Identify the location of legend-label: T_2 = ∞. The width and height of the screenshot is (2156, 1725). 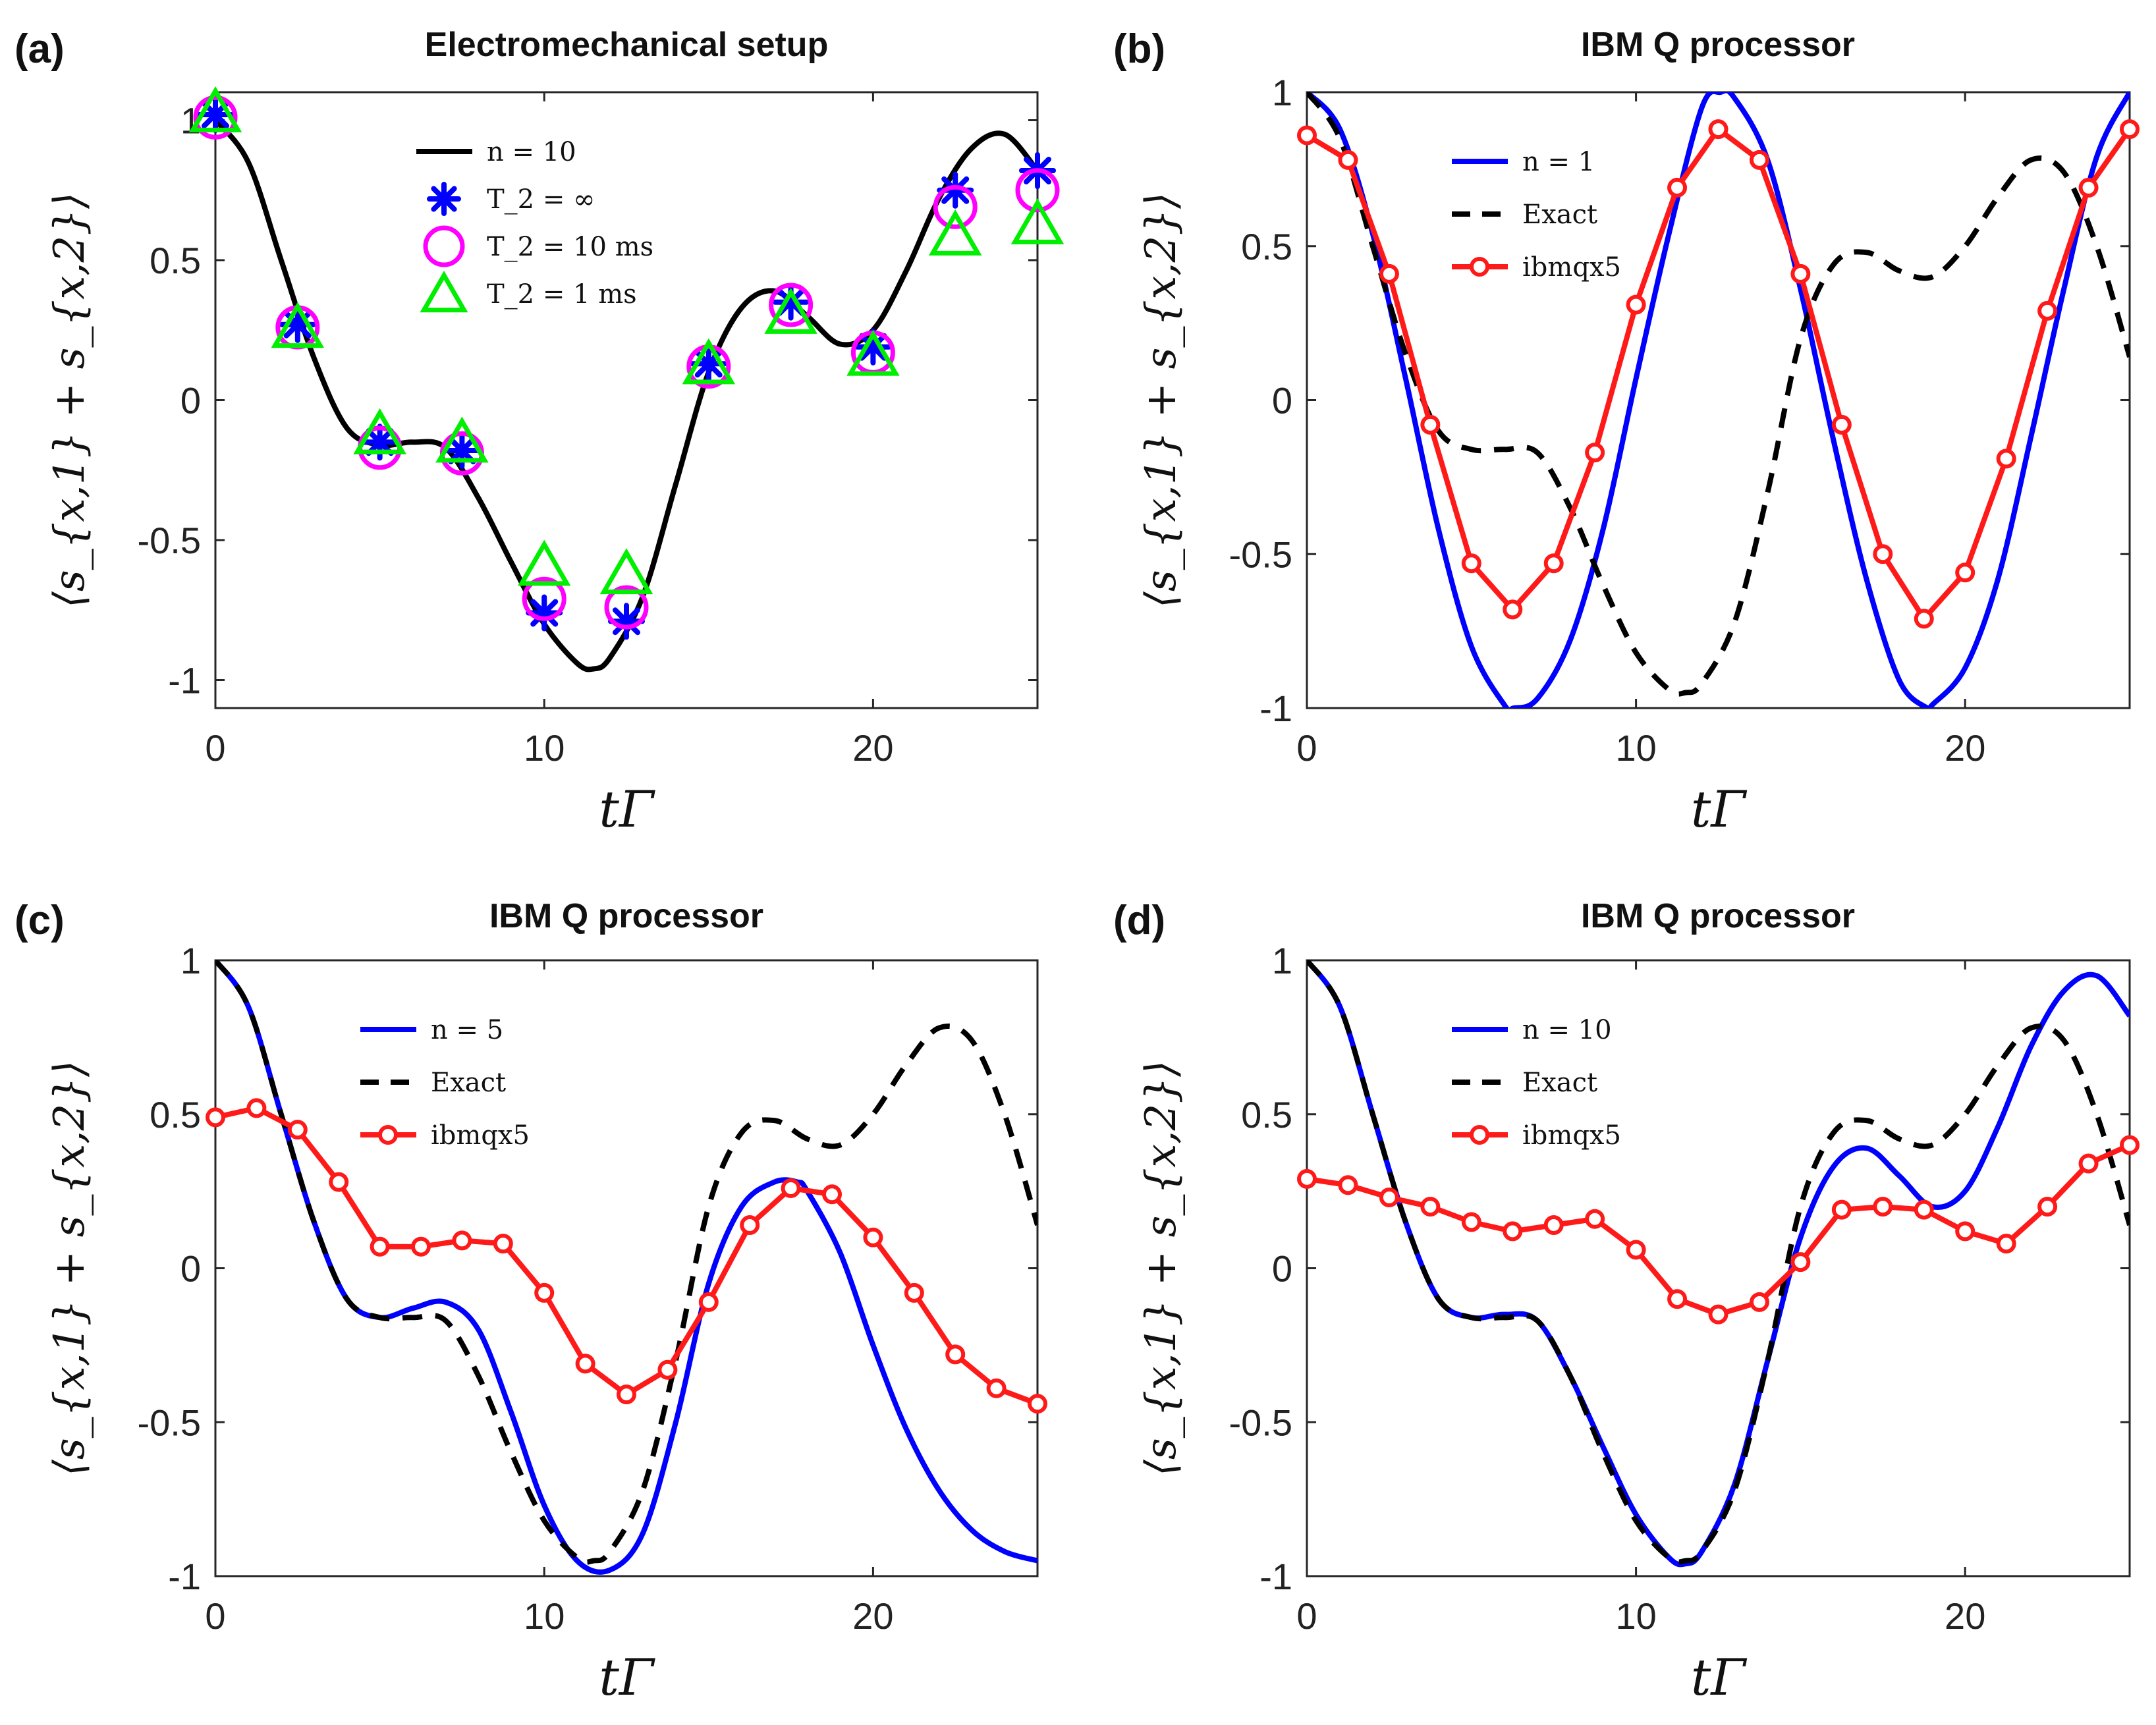
(541, 199).